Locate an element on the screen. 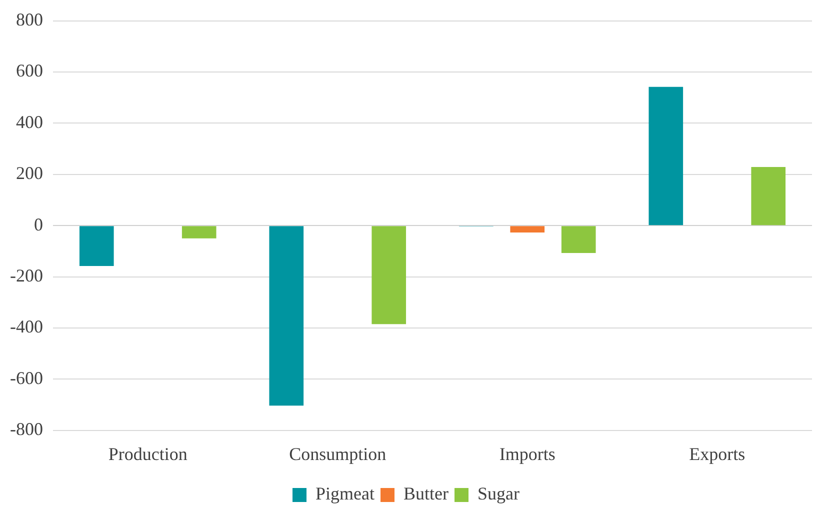  legend-label: Pigmeat is located at coordinates (345, 494).